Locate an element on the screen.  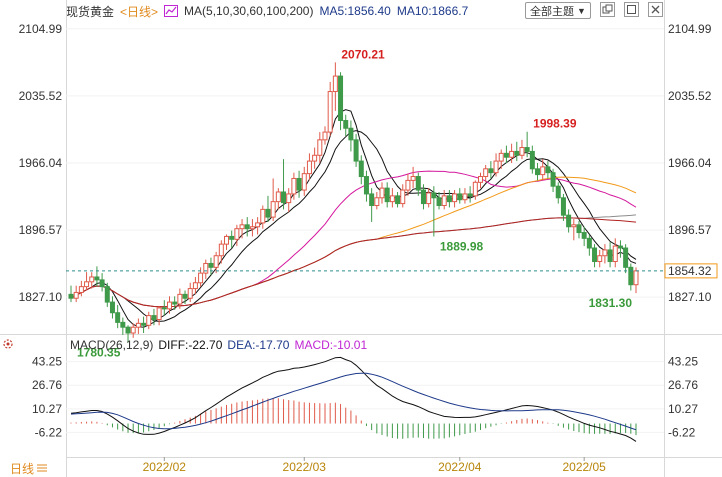
period-label: <日线> is located at coordinates (139, 11).